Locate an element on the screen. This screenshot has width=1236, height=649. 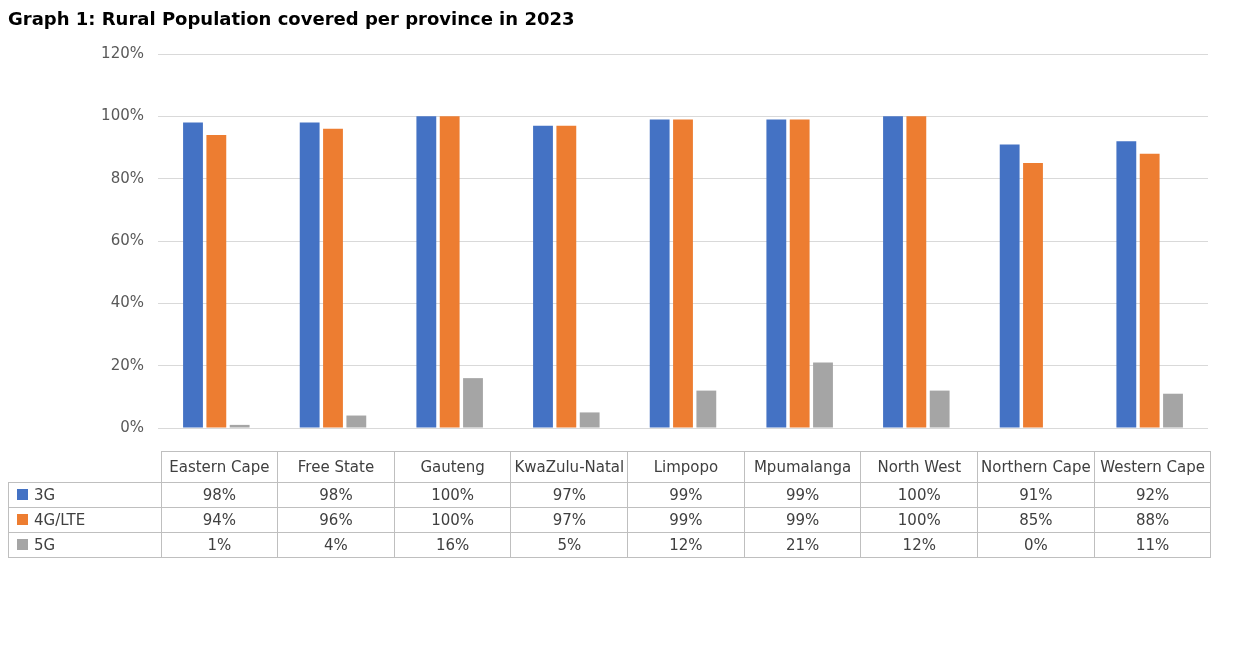
data-label: 94% is located at coordinates (219, 520).